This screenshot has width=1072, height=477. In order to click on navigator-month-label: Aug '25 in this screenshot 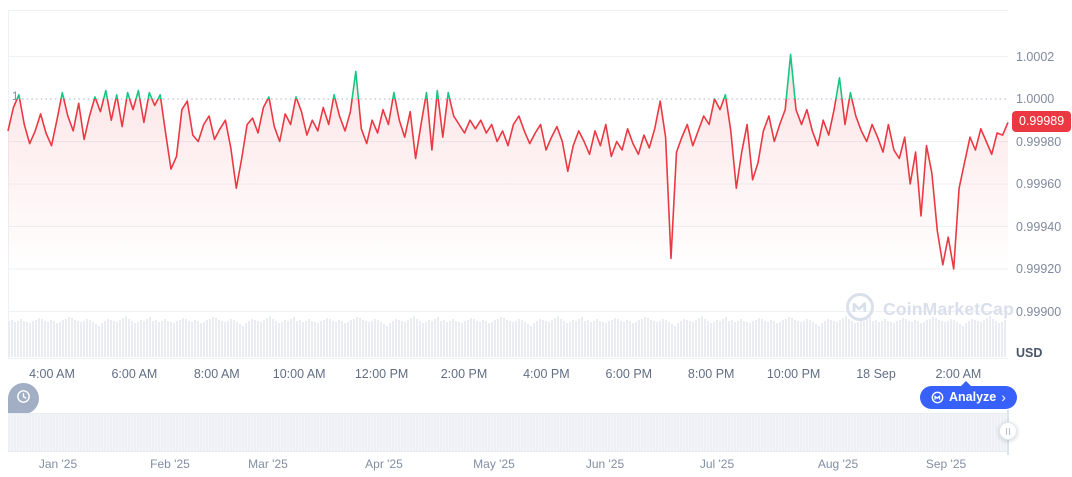, I will do `click(838, 464)`.